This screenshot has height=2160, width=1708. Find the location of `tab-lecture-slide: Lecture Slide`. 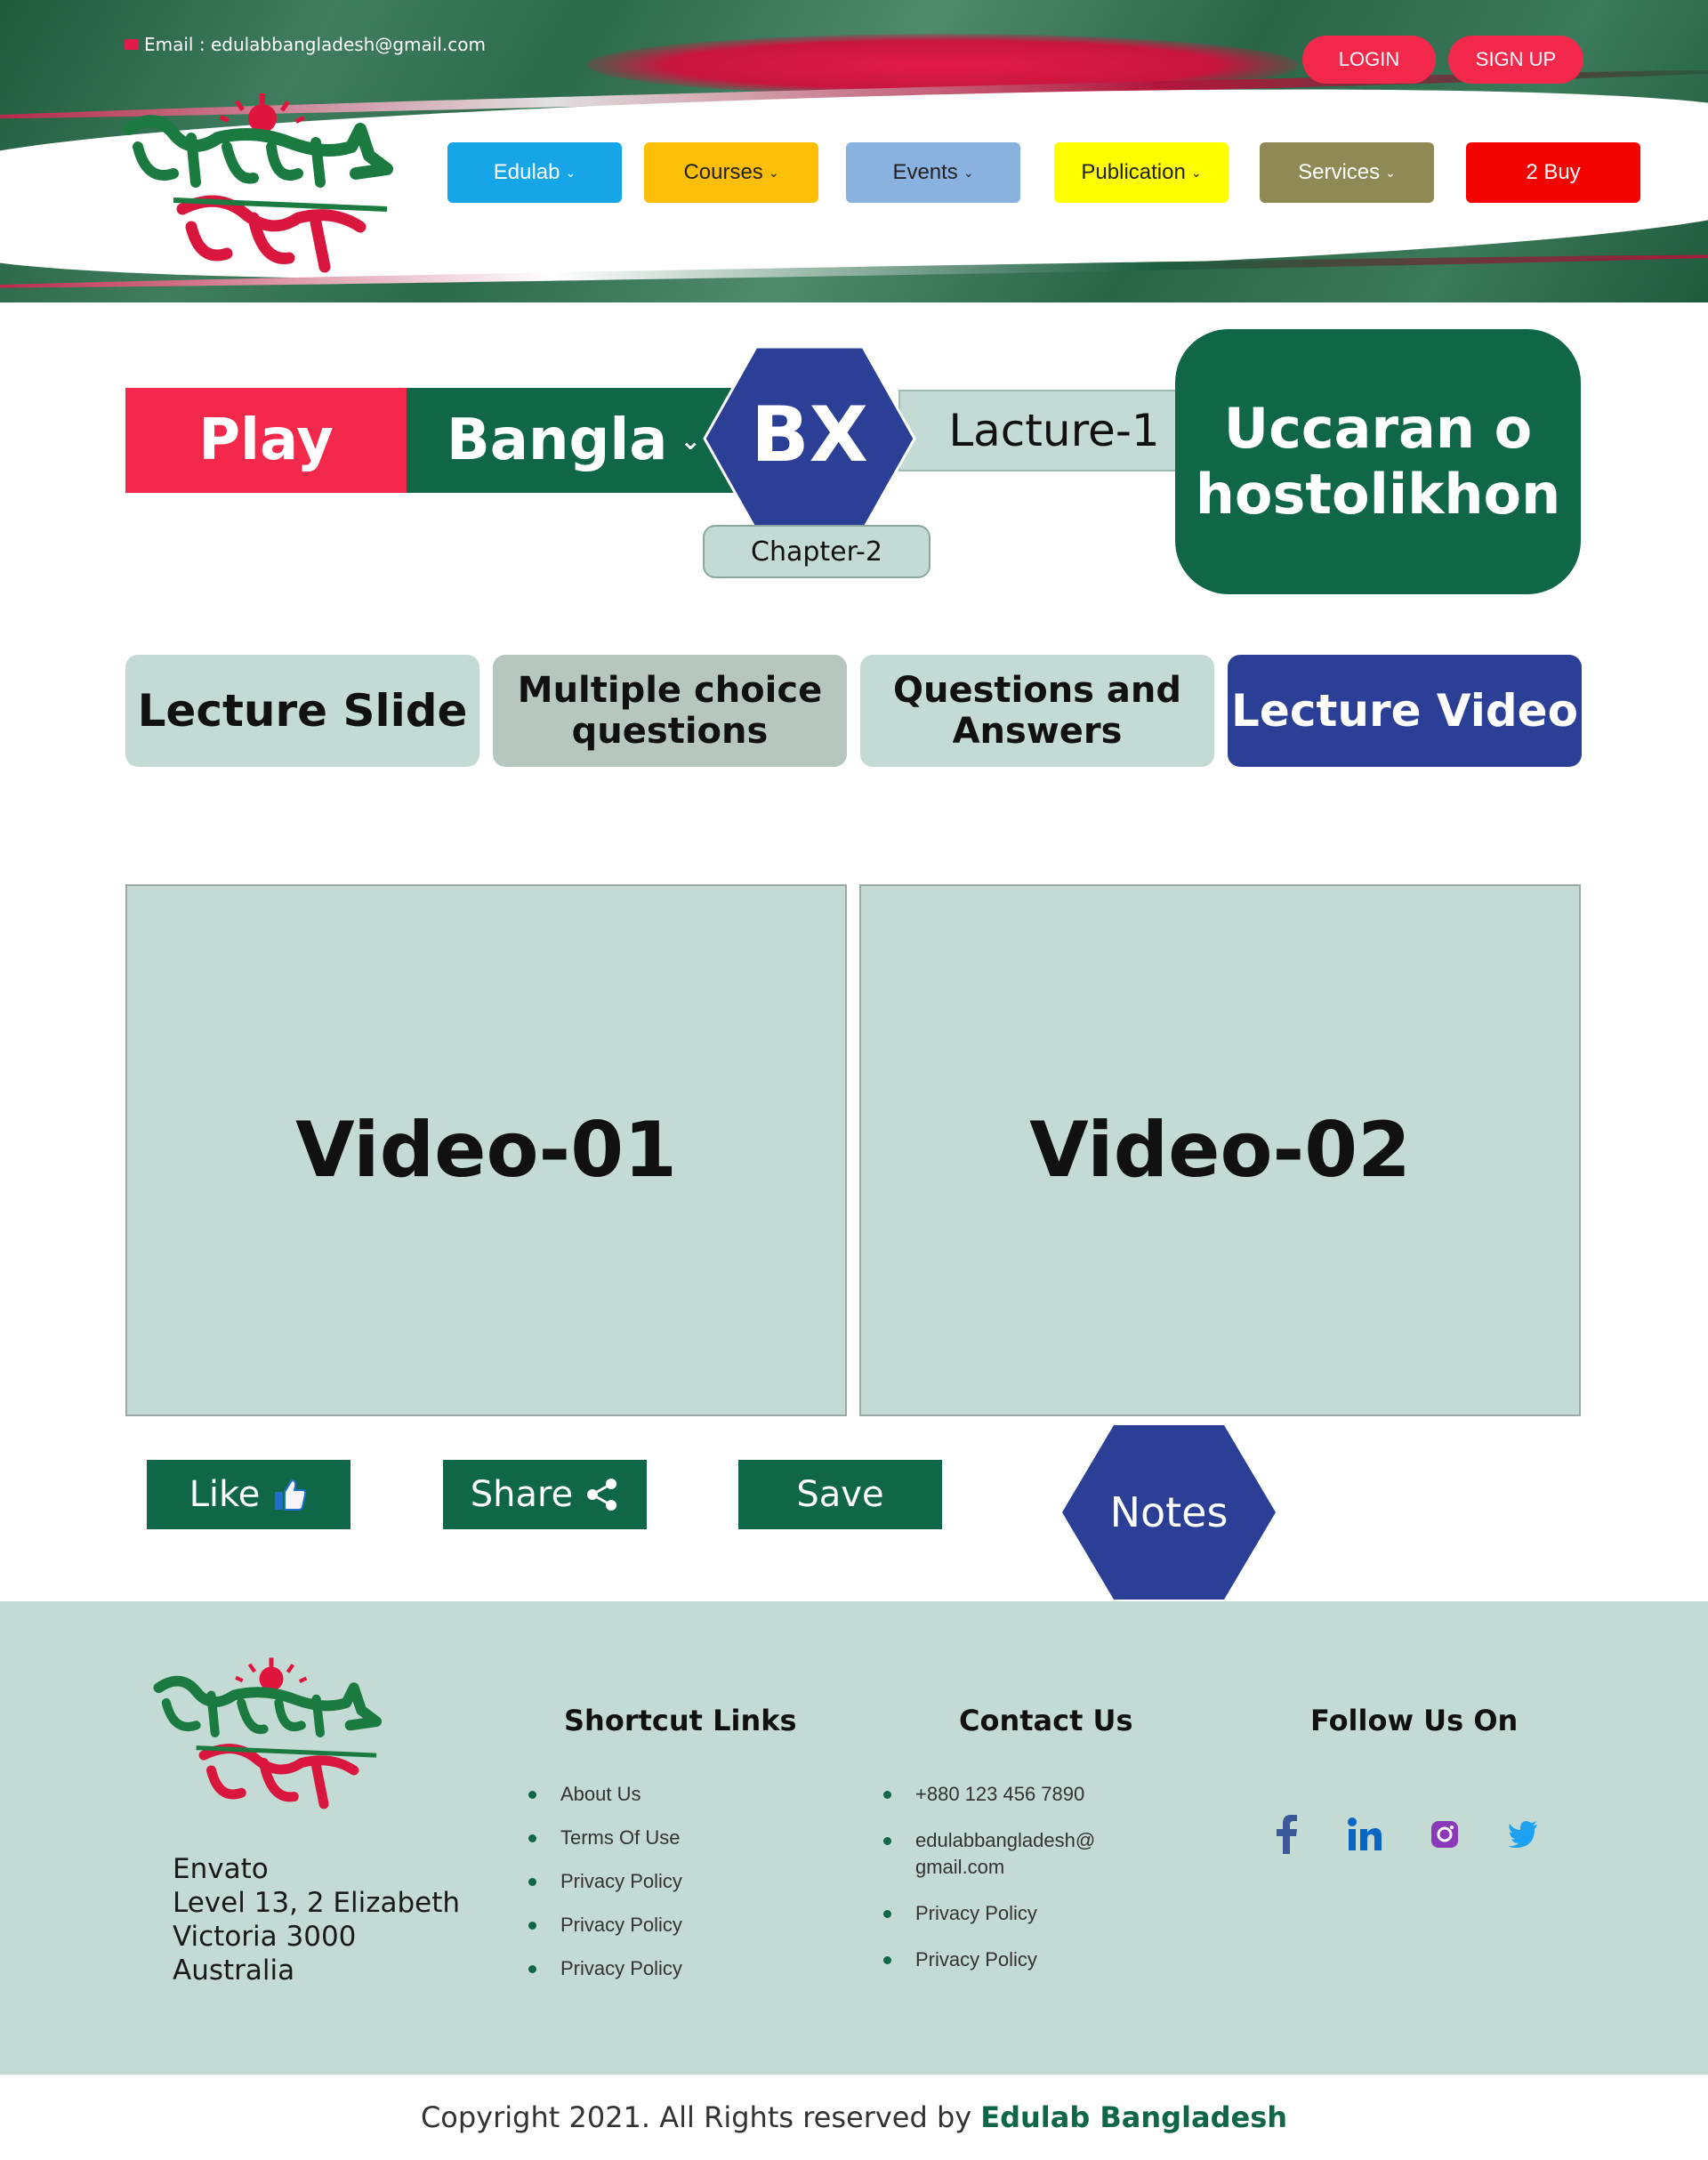

tab-lecture-slide: Lecture Slide is located at coordinates (302, 711).